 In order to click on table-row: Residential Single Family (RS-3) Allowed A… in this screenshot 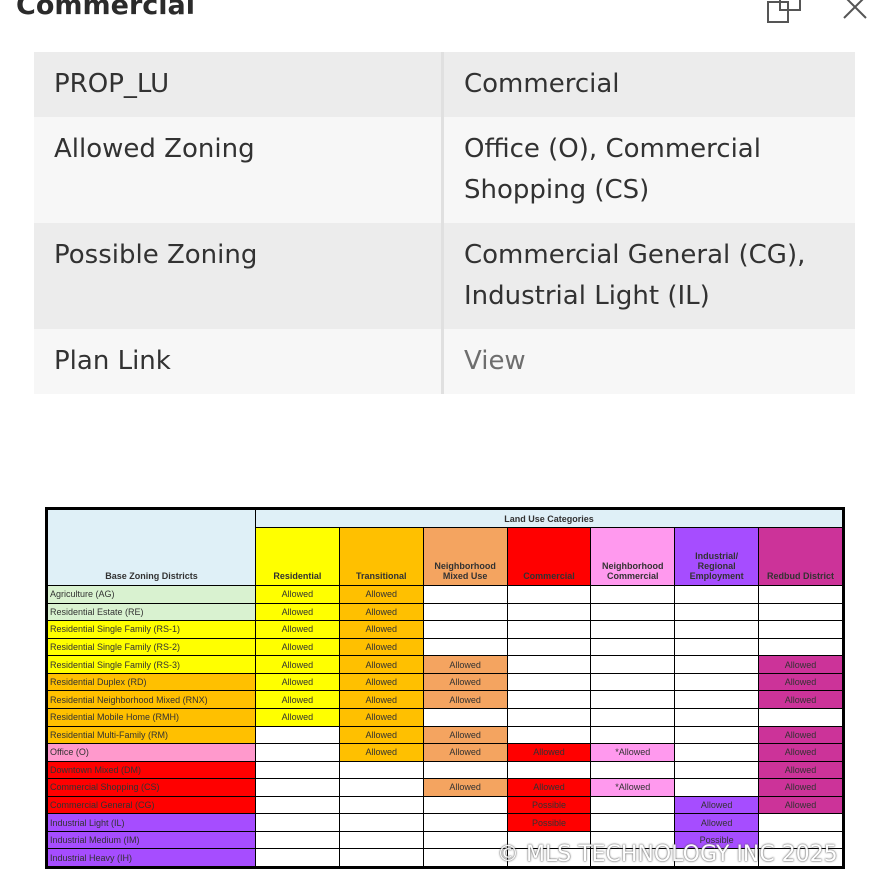, I will do `click(445, 664)`.